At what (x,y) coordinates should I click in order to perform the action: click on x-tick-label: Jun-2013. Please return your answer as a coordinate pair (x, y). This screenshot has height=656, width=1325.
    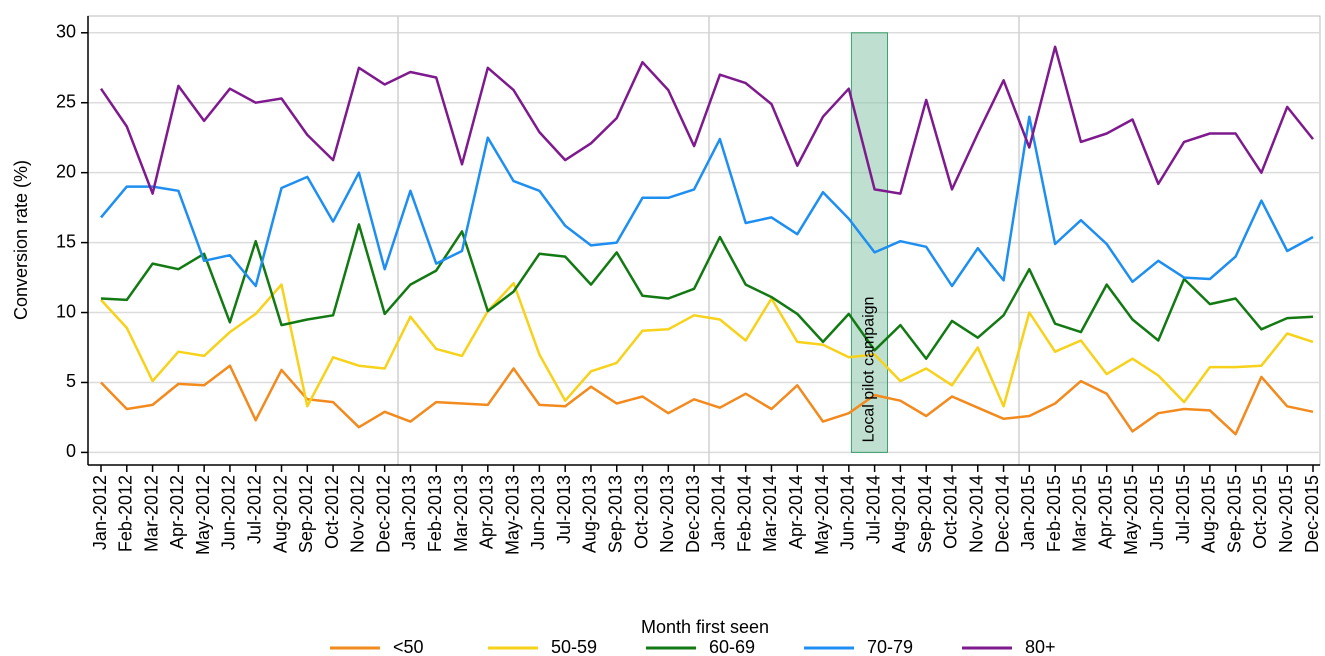
    Looking at the image, I should click on (538, 512).